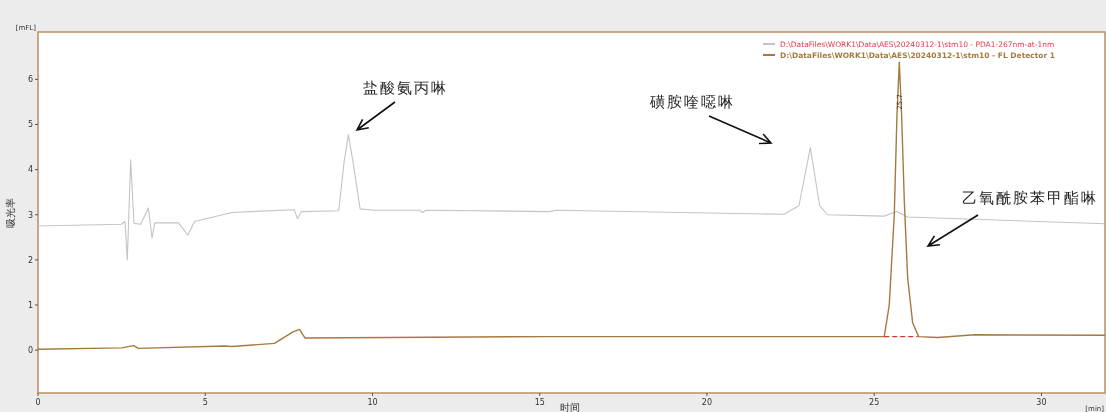 The width and height of the screenshot is (1106, 412). What do you see at coordinates (707, 402) in the screenshot?
I see `x-tick-label: 20` at bounding box center [707, 402].